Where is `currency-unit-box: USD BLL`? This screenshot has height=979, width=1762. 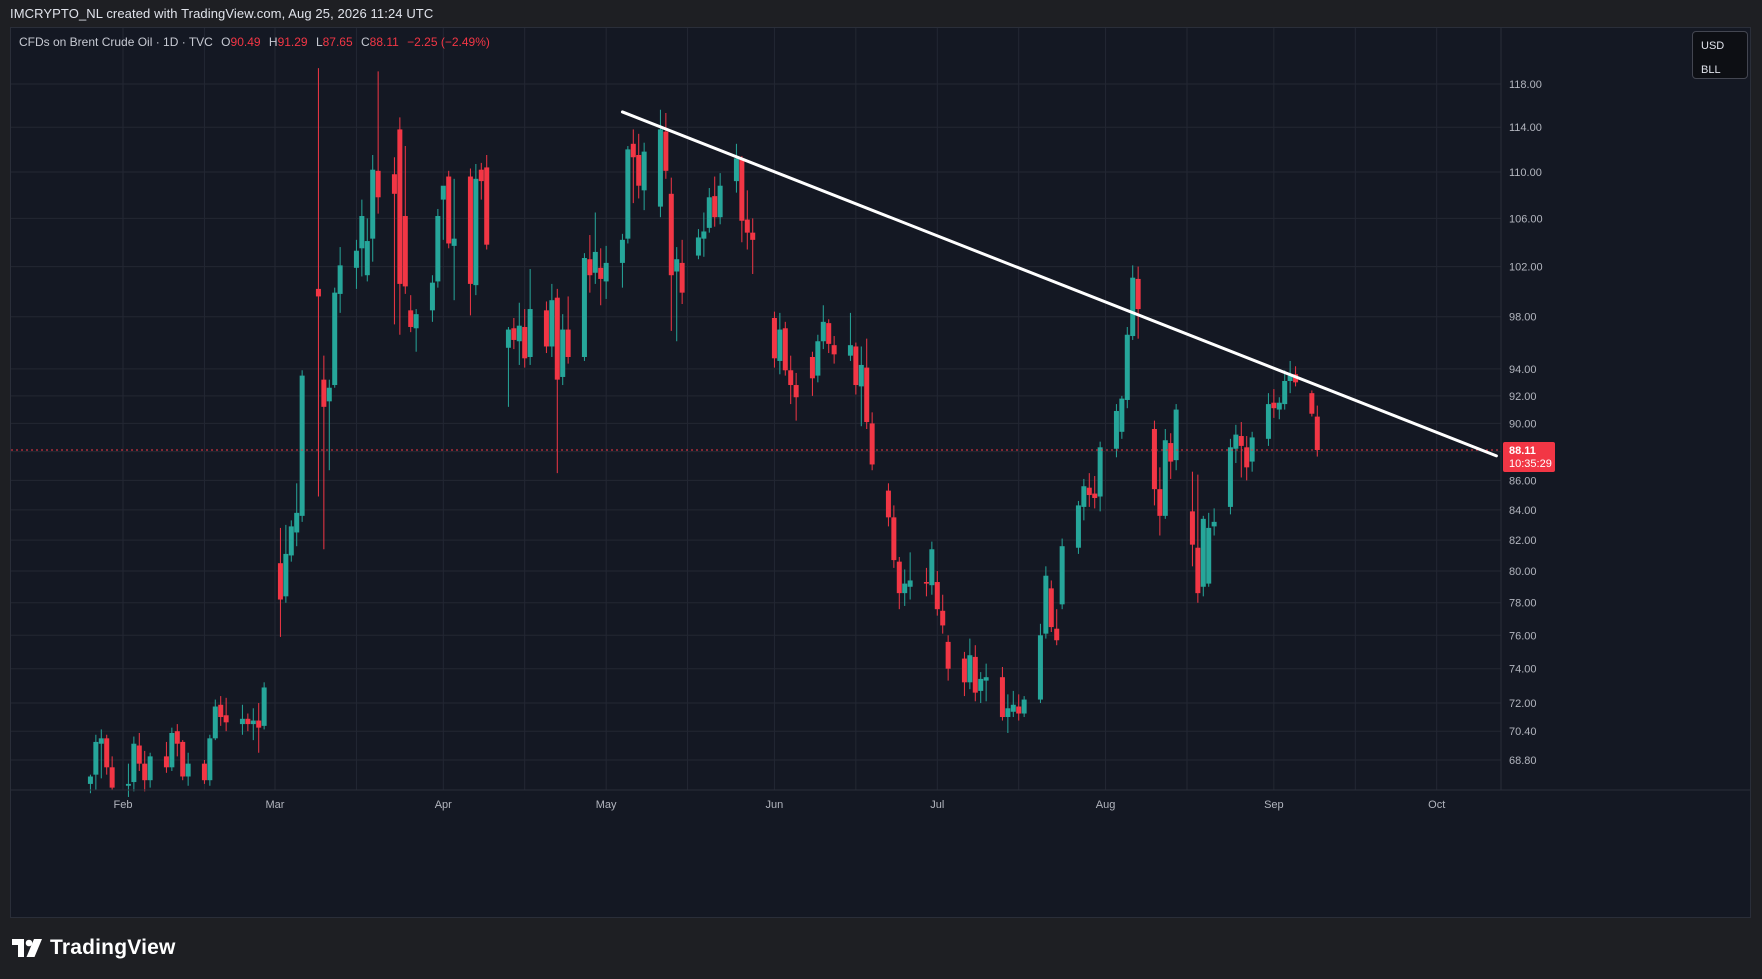
currency-unit-box: USD BLL is located at coordinates (1720, 55).